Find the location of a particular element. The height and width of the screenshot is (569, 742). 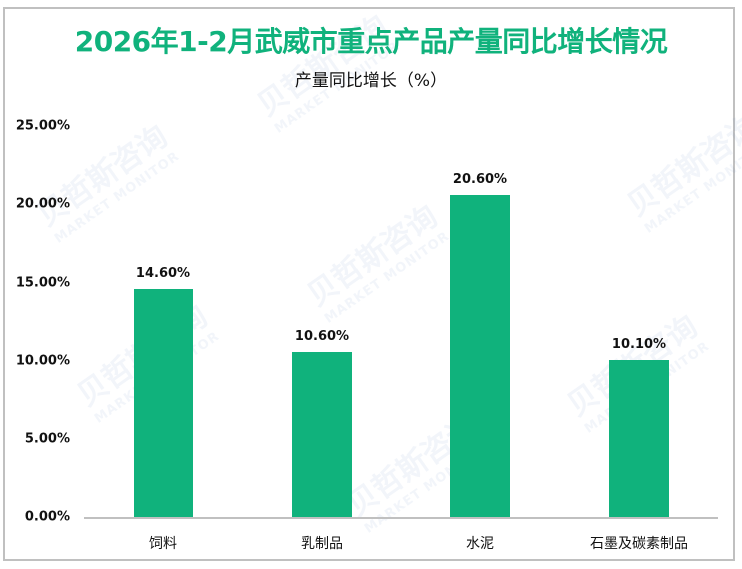

bar-feed is located at coordinates (163, 403).